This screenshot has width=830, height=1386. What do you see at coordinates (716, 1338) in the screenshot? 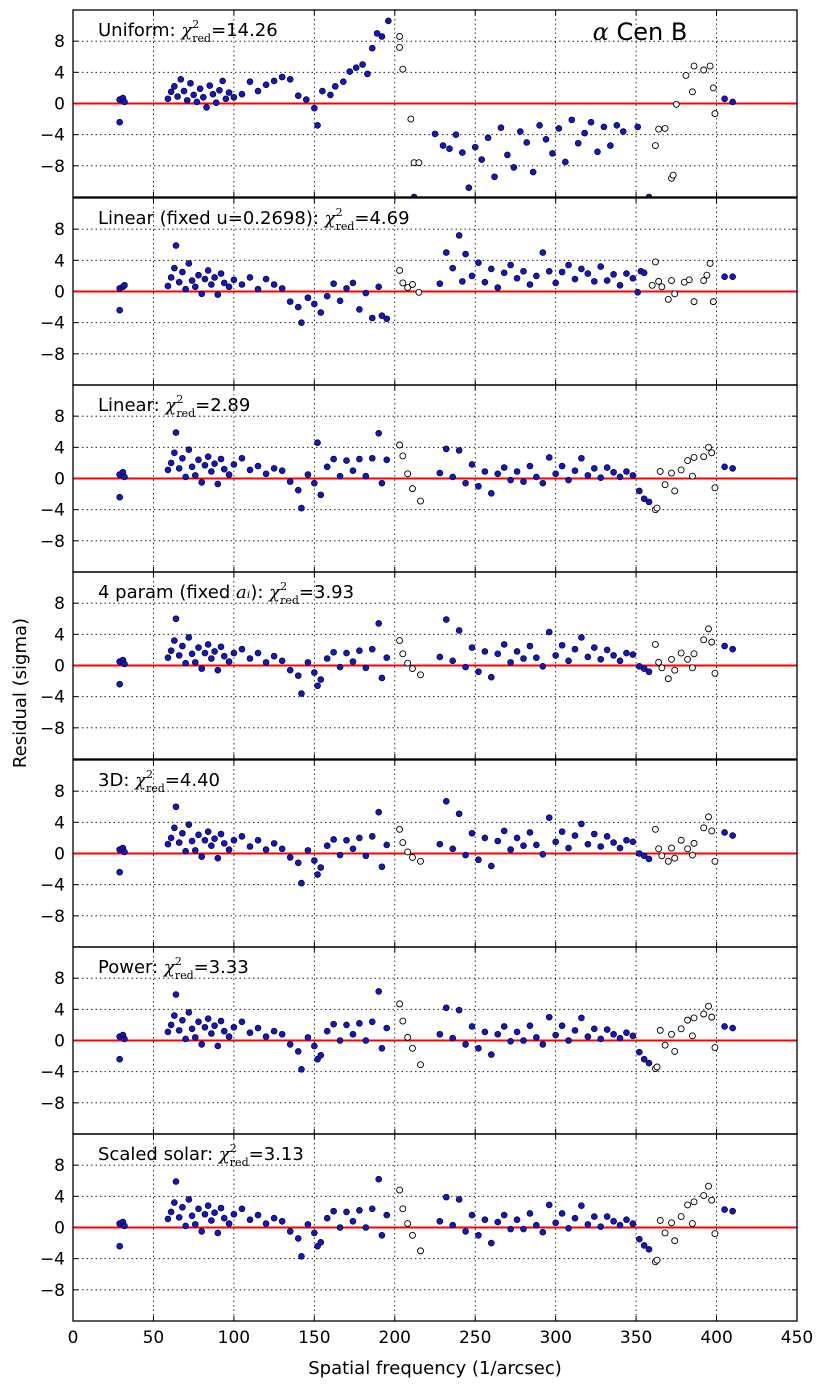
I see `x-tick-label: 400` at bounding box center [716, 1338].